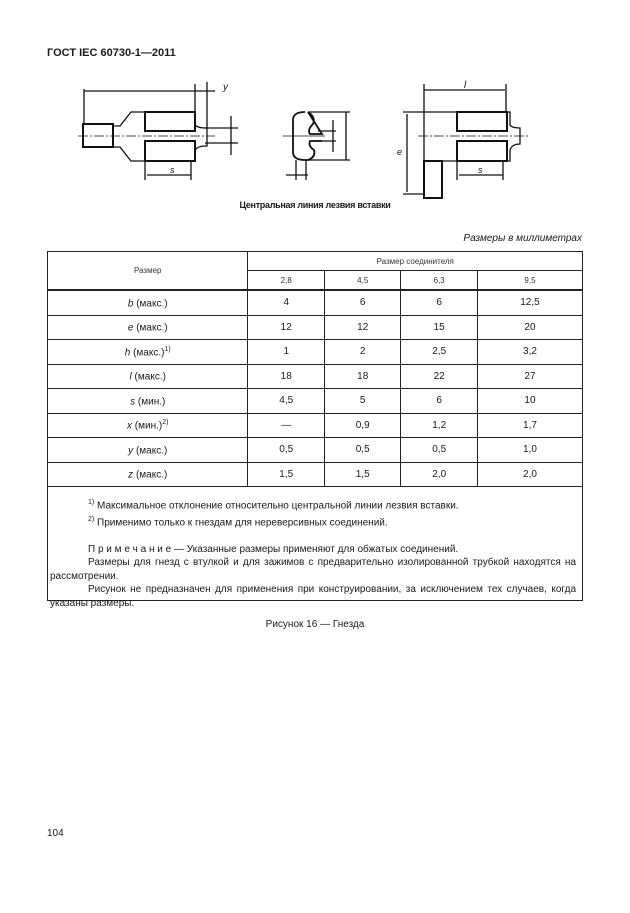 The image size is (630, 913). Describe the element at coordinates (315, 205) in the screenshot. I see `figure-caption: Центральная линия лезвия вставки` at that location.